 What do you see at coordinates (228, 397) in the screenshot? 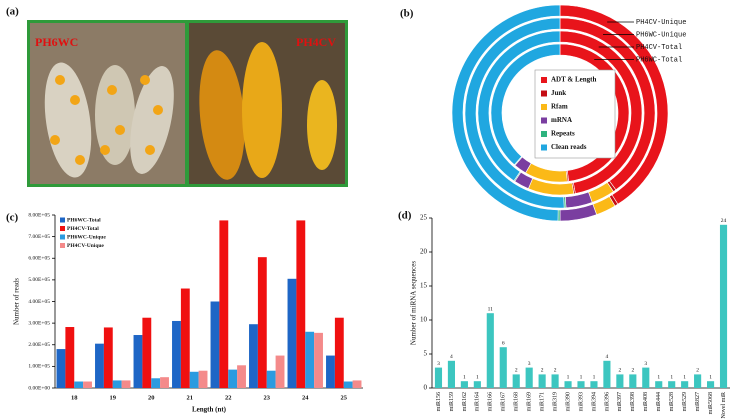
I see `x-tick-label: 22` at bounding box center [228, 397].